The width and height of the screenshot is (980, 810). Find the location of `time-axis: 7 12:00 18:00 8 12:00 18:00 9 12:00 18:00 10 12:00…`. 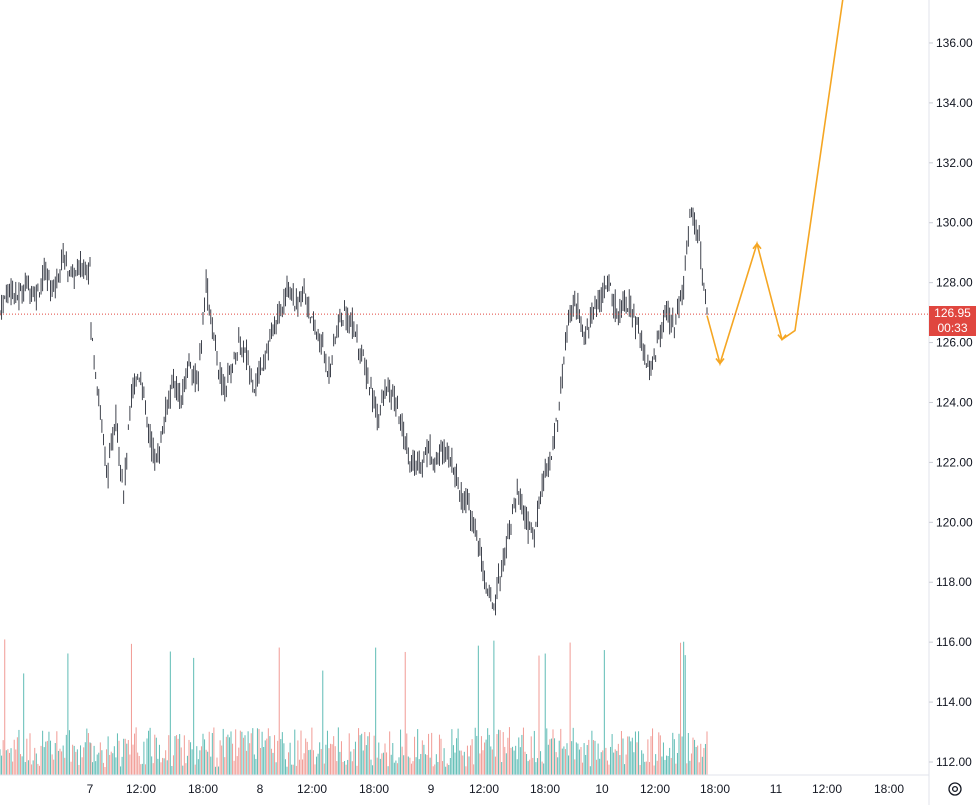

time-axis: 7 12:00 18:00 8 12:00 18:00 9 12:00 18:00 10 12:00… is located at coordinates (496, 789).